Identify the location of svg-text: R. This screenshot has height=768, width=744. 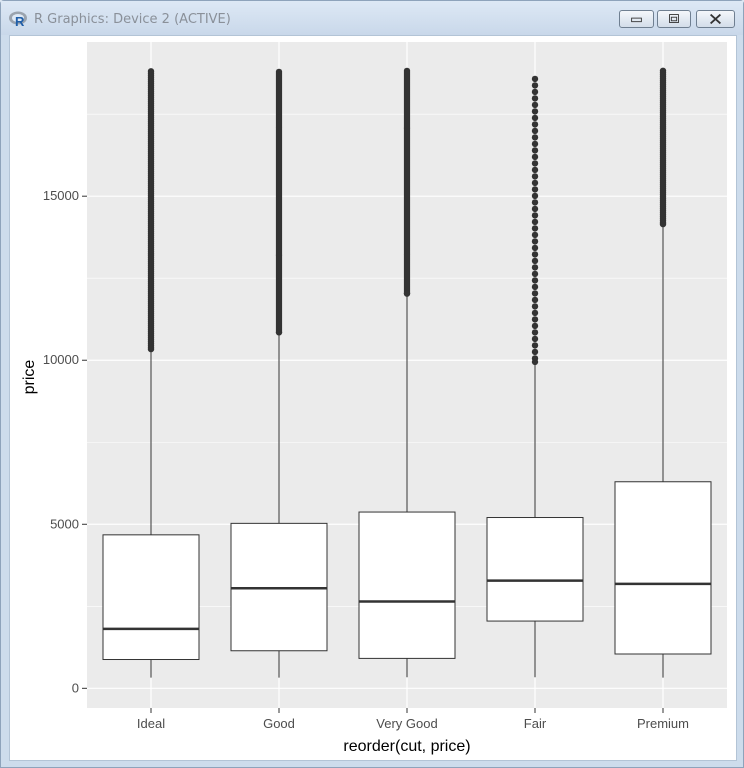
(20, 21).